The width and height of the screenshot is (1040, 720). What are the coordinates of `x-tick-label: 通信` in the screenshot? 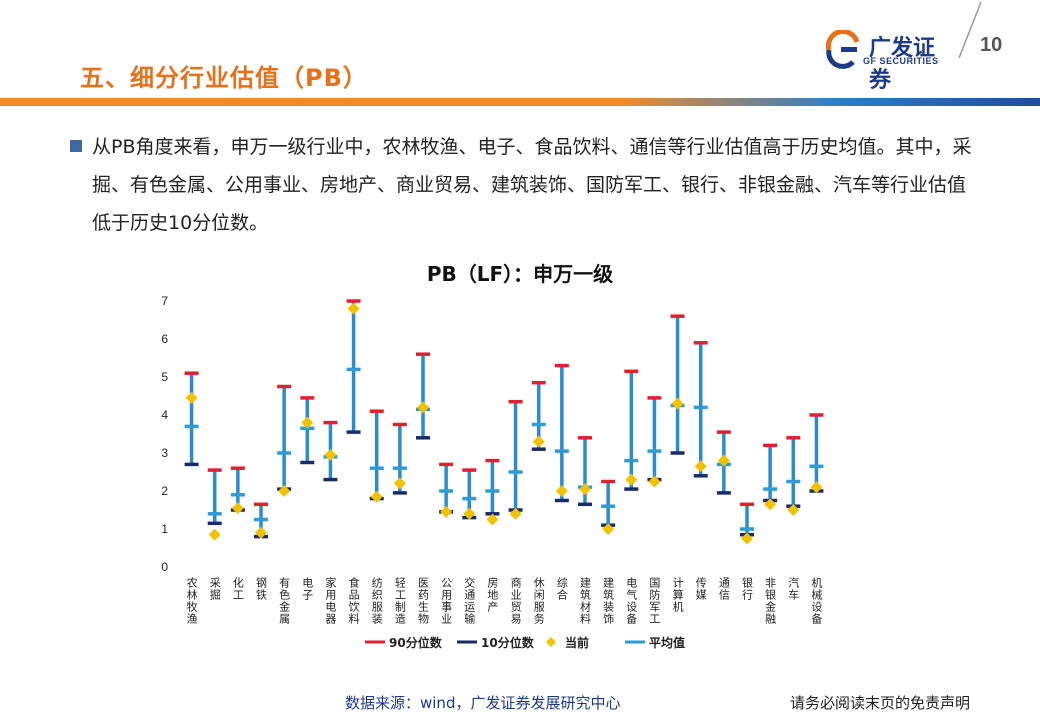 It's located at (723, 589).